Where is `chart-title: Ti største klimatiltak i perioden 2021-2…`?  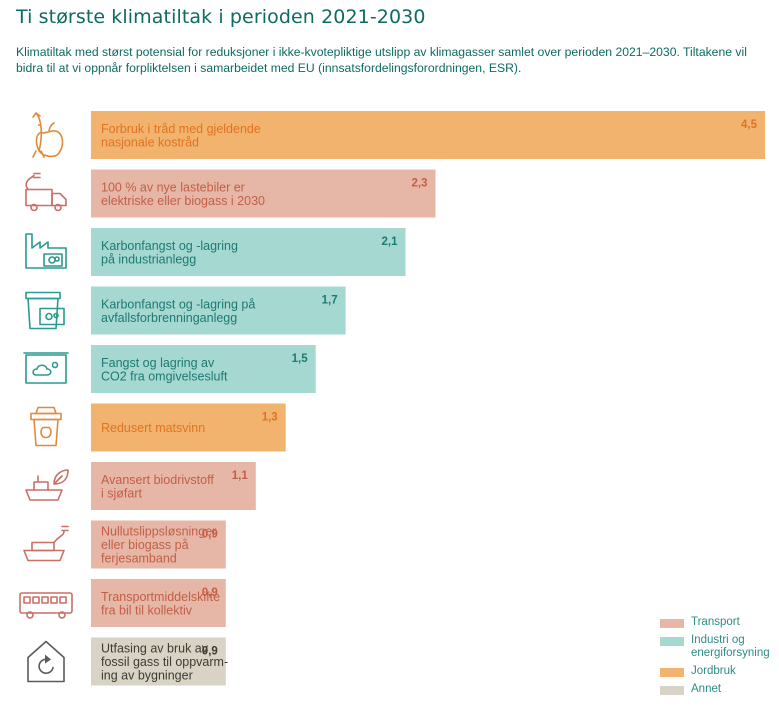 chart-title: Ti største klimatiltak i perioden 2021-2… is located at coordinates (221, 17).